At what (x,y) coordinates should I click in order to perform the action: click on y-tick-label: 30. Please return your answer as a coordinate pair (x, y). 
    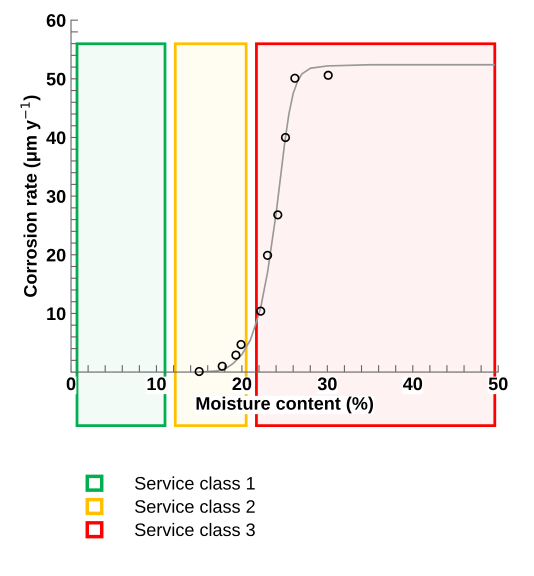
    Looking at the image, I should click on (56, 196).